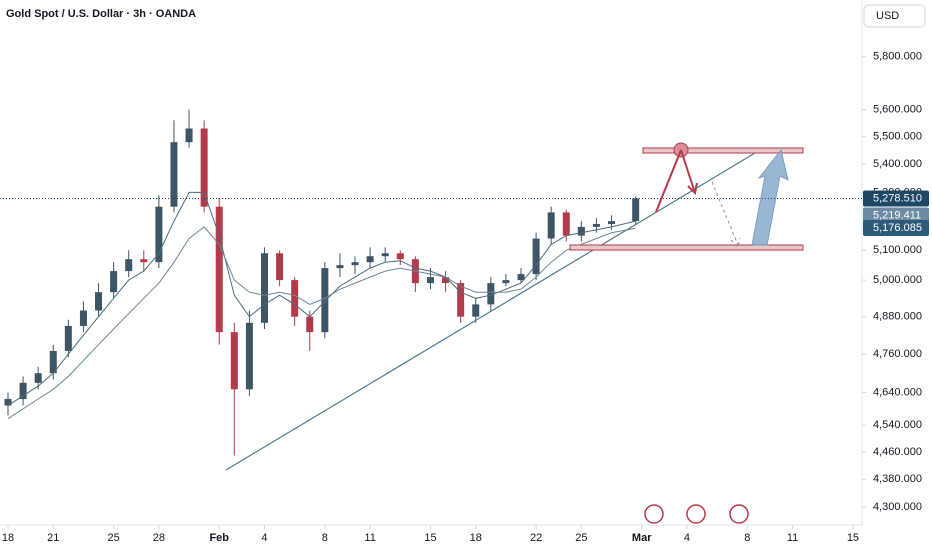 The height and width of the screenshot is (550, 932). What do you see at coordinates (726, 214) in the screenshot?
I see `dashed-arrow` at bounding box center [726, 214].